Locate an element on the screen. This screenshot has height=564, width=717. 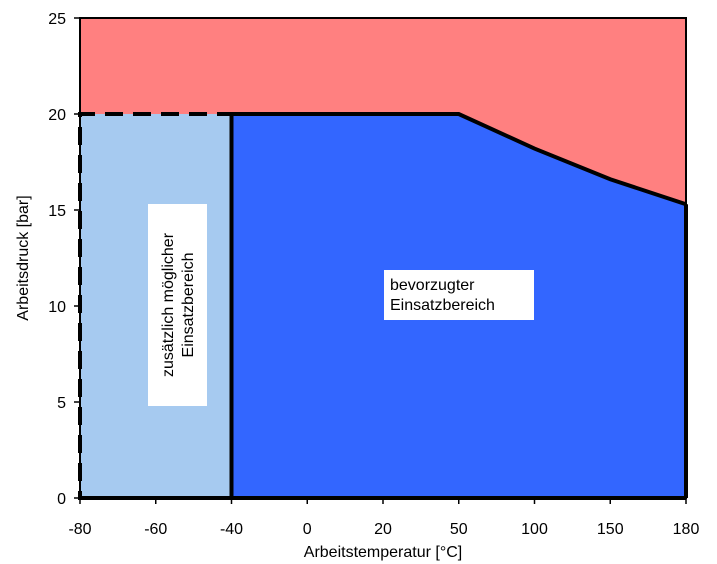
additional-label-box is located at coordinates (177, 305).